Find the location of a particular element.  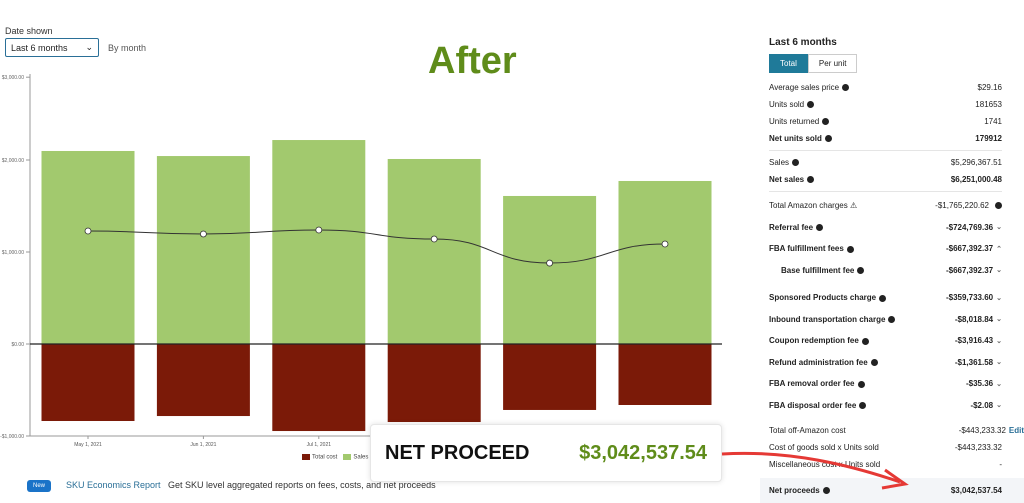

row-value: -$1,765,220.62 is located at coordinates (968, 205).